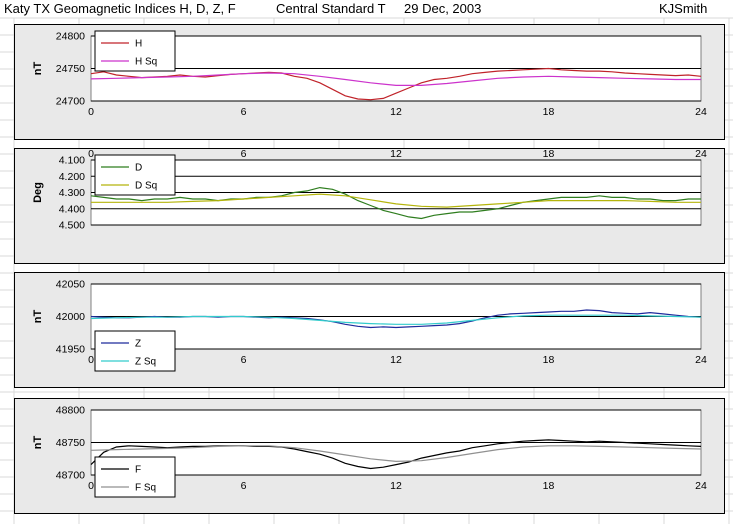 The width and height of the screenshot is (733, 529). I want to click on d-x-tick-label: 24, so click(701, 154).